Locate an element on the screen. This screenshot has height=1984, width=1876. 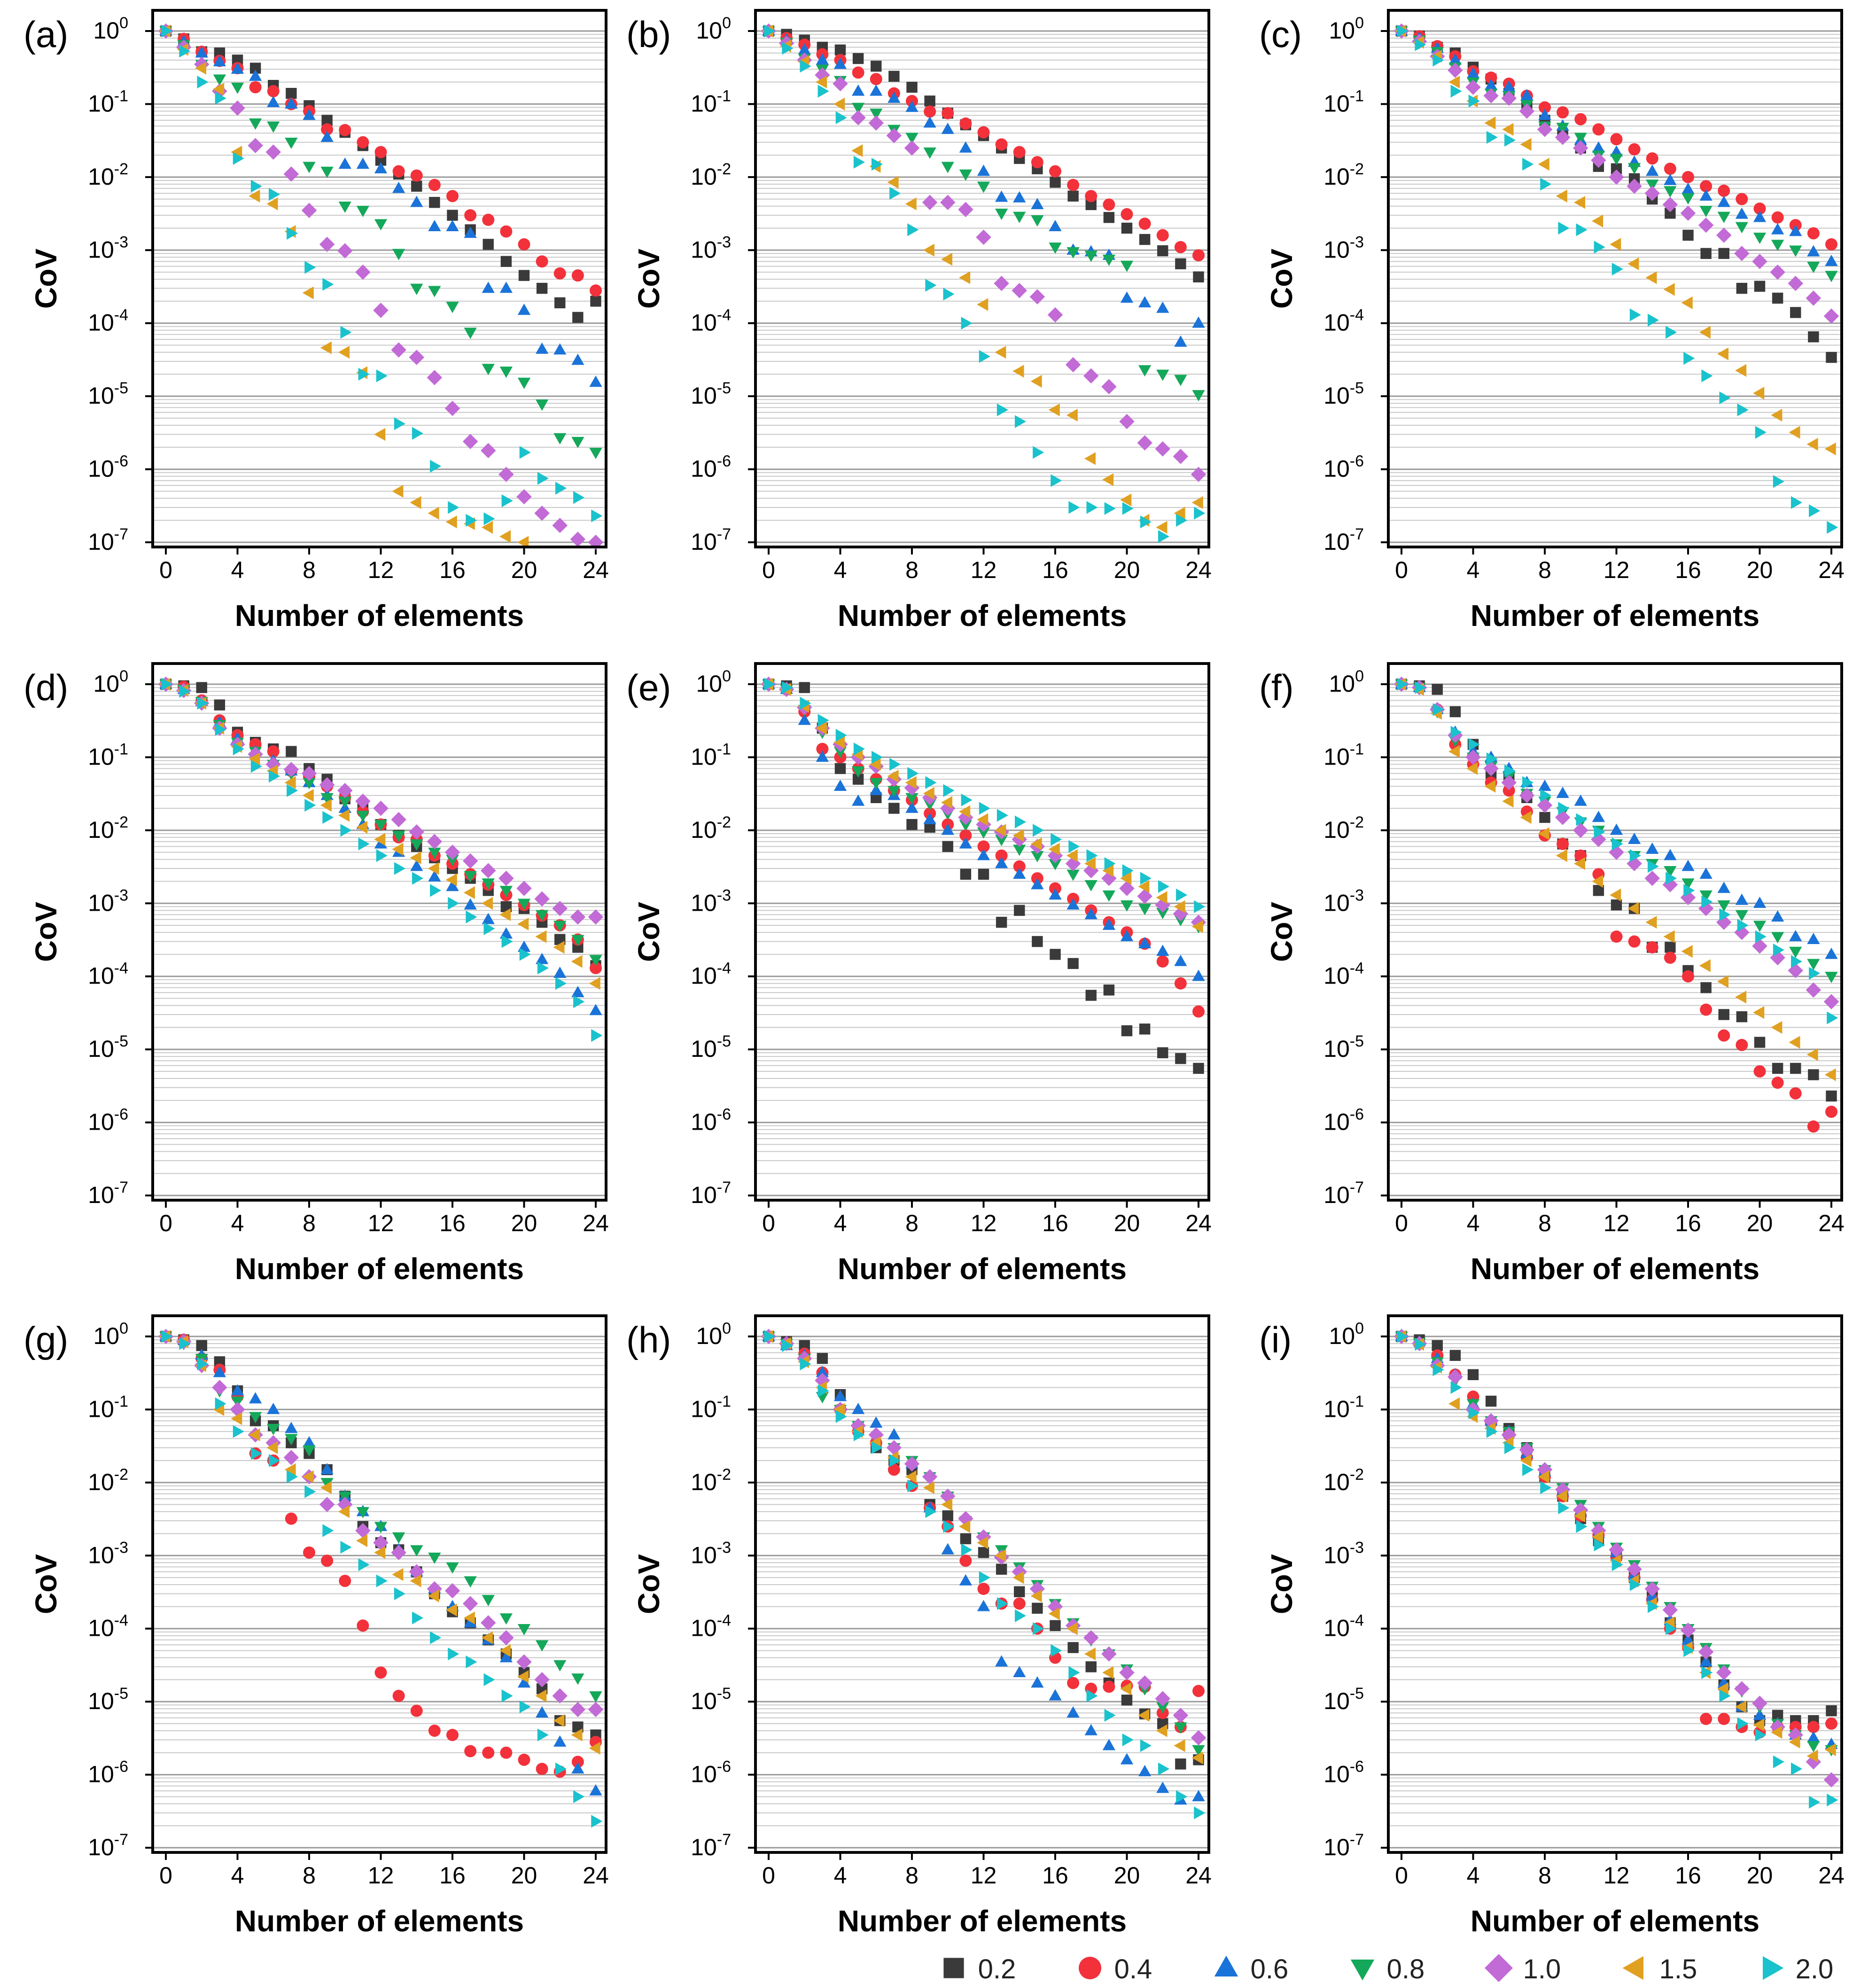
y-tick-label: 10⁻² is located at coordinates (108, 1480).